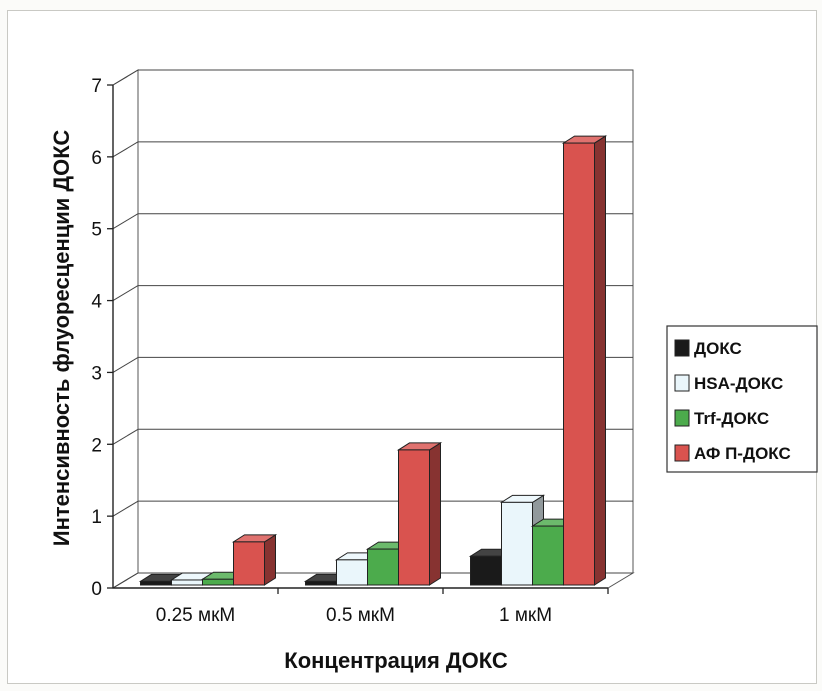 This screenshot has height=691, width=822. I want to click on y-tick-label: 0, so click(96, 589).